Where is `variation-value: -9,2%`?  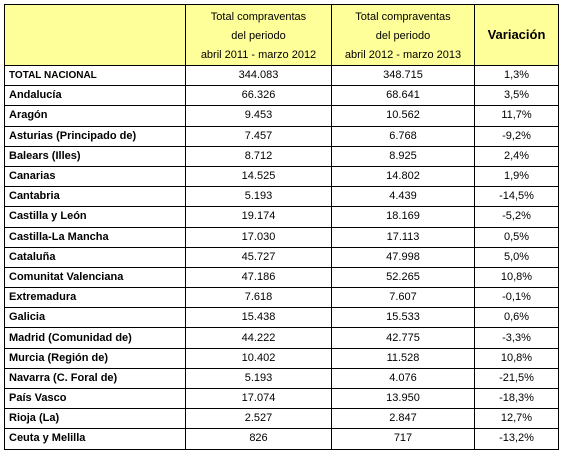
variation-value: -9,2% is located at coordinates (516, 136).